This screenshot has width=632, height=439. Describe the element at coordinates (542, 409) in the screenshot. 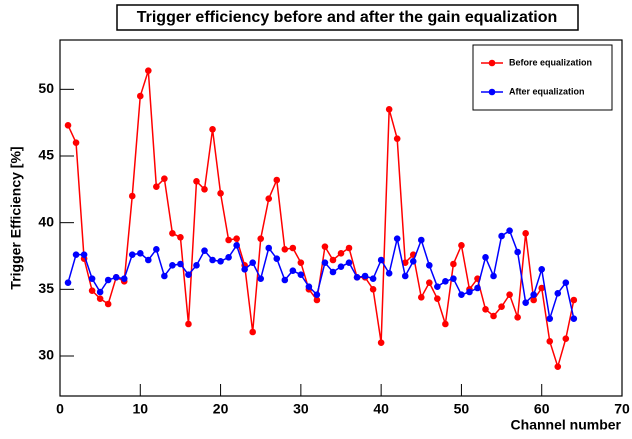

I see `x-tick-label: 60` at that location.